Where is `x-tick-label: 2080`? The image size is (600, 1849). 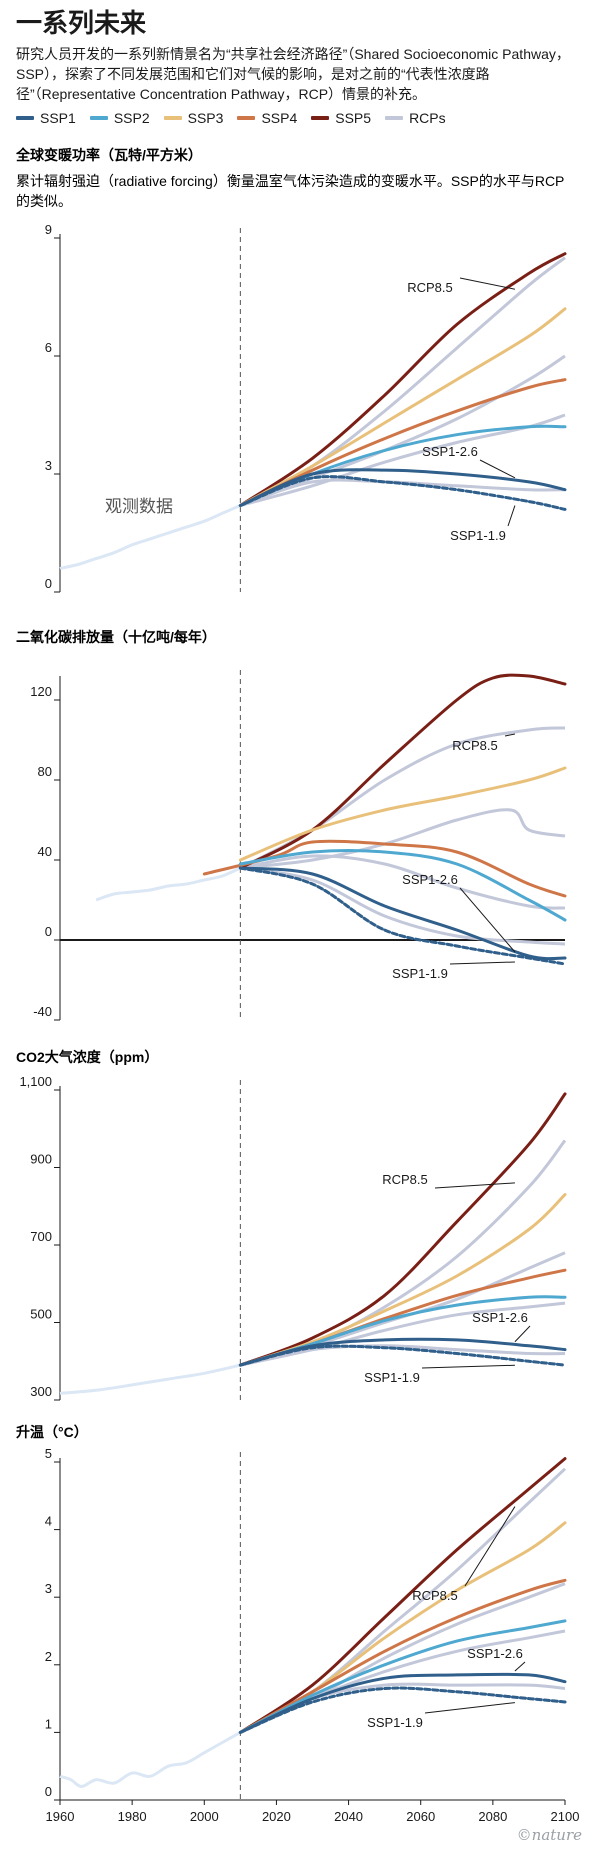
x-tick-label: 2080 is located at coordinates (492, 1816).